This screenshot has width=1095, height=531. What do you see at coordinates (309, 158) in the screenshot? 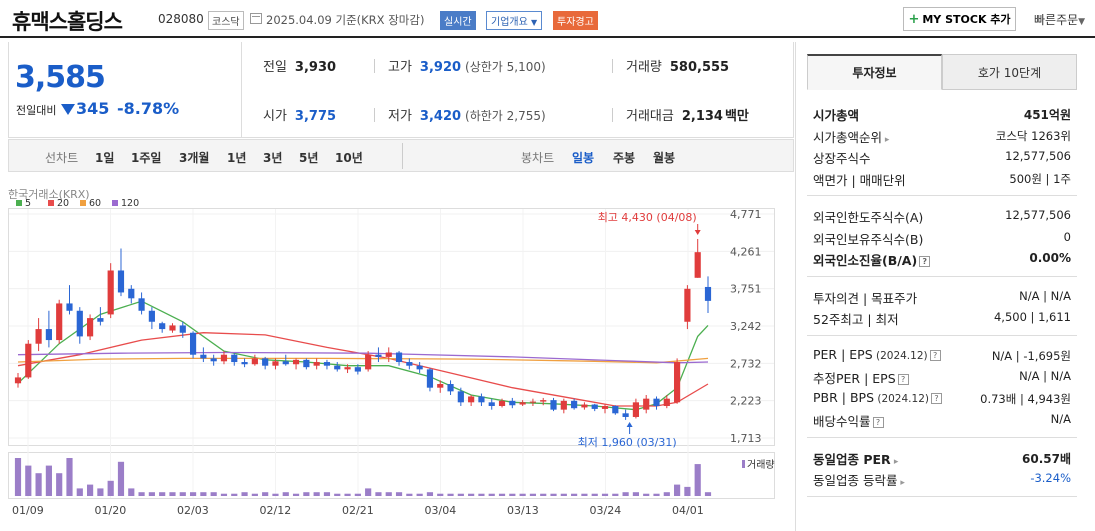
I see `period-5y: 5년` at bounding box center [309, 158].